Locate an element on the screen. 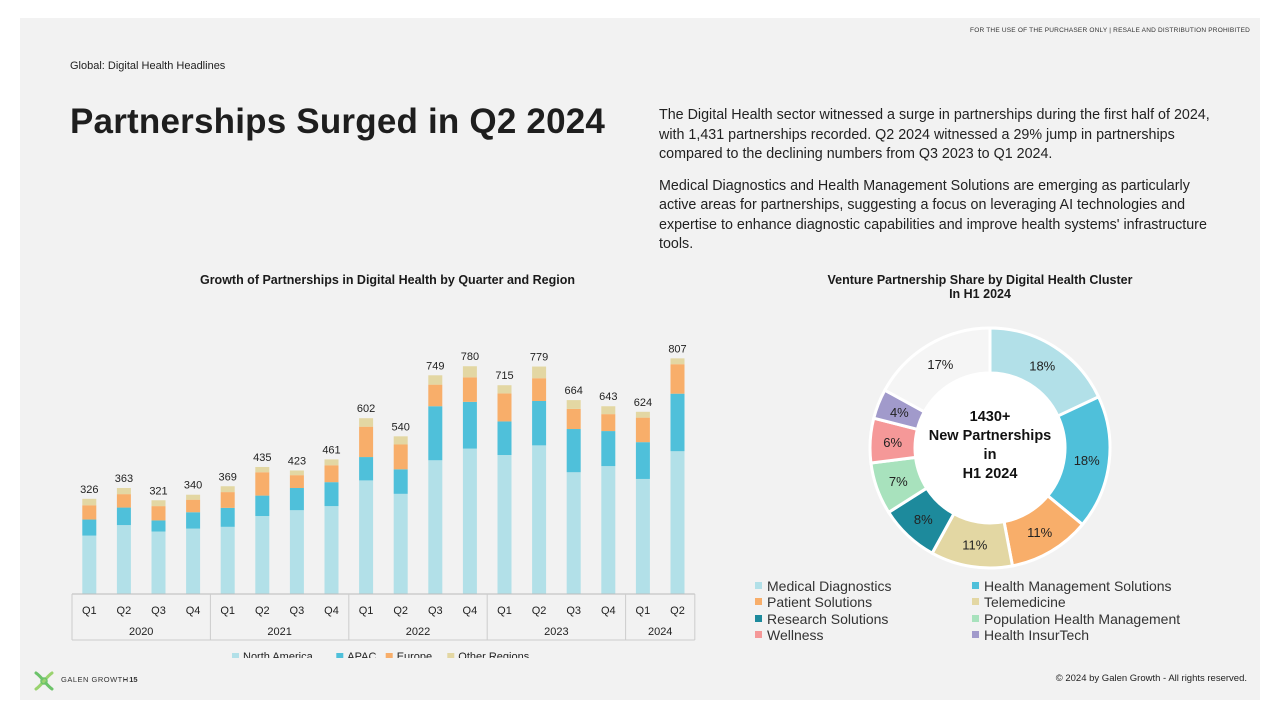  bar-total-label: 369 is located at coordinates (228, 477).